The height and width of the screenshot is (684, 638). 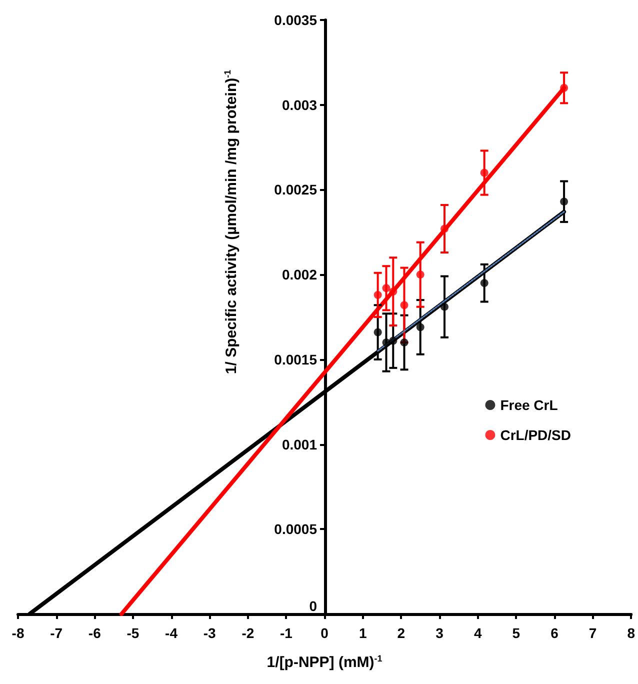 I want to click on y-tick-label: 0.003, so click(x=300, y=104).